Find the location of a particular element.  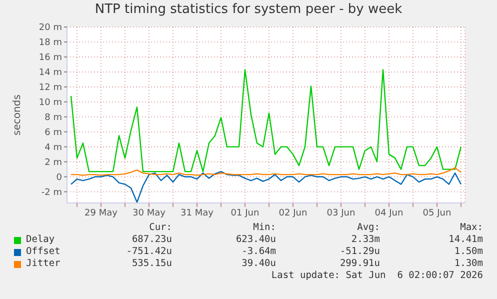

y-tick-label: 12 m is located at coordinates (50, 88).